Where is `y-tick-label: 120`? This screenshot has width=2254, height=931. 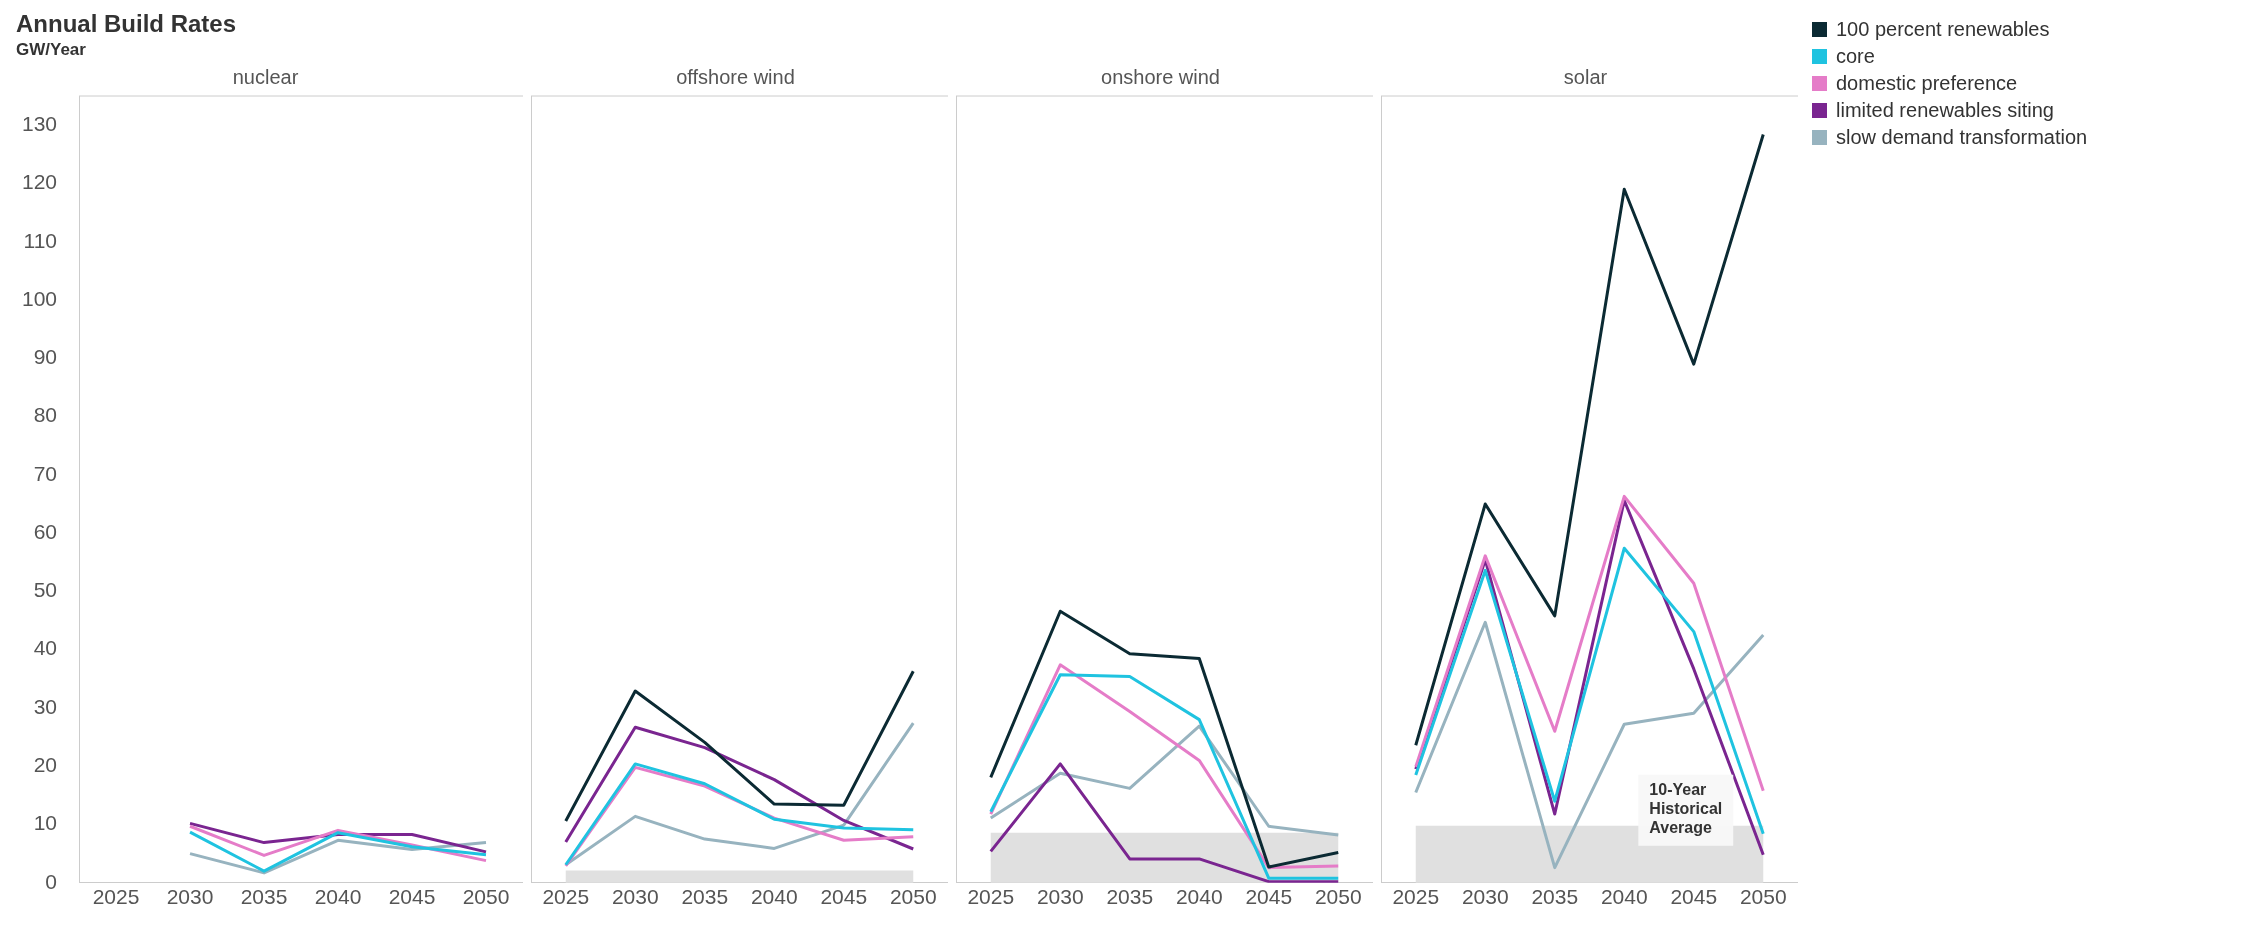 y-tick-label: 120 is located at coordinates (39, 182).